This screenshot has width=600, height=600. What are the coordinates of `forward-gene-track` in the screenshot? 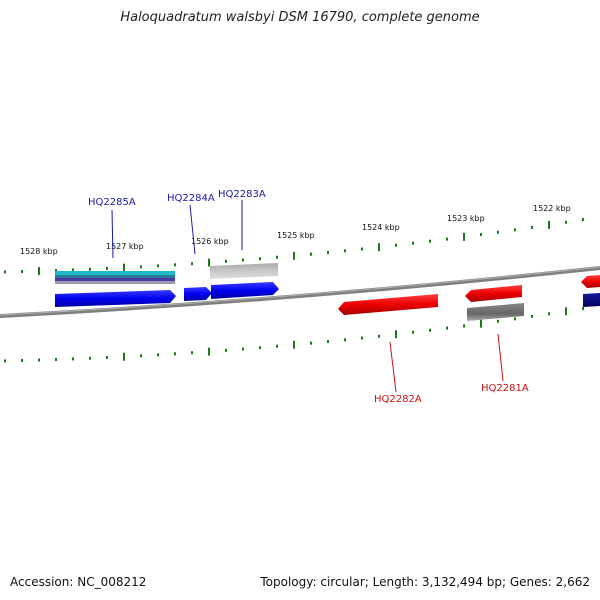 It's located at (327, 294).